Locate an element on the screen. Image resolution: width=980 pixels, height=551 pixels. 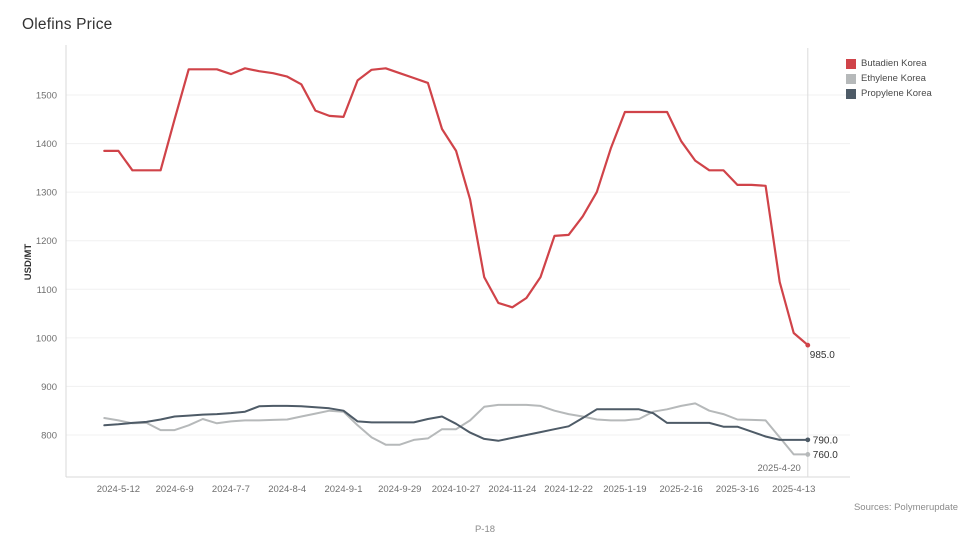
x-axis-tick-label: 2025-4-13 is located at coordinates (793, 489).